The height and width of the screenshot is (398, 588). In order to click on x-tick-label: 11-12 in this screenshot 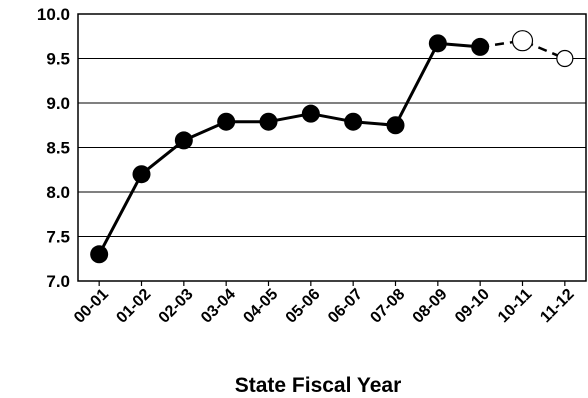, I will do `click(557, 306)`.